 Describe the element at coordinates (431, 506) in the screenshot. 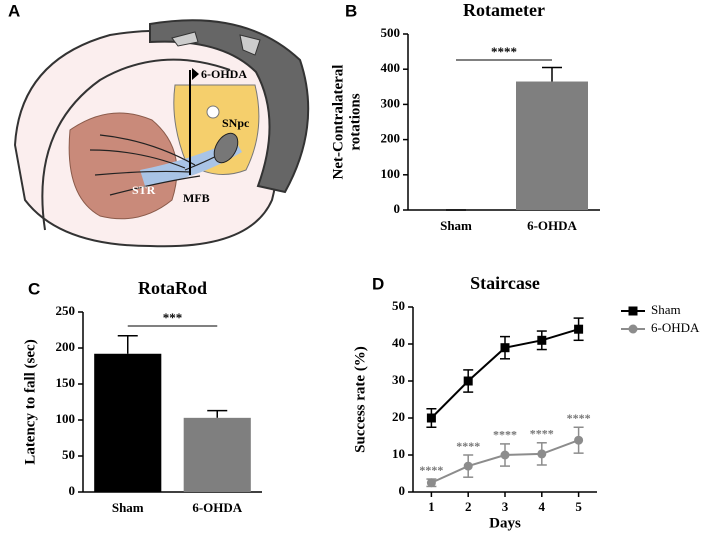

I see `x-tick-label: 1` at that location.